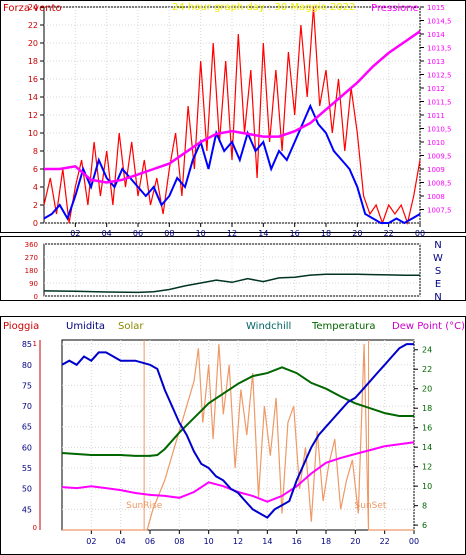 This screenshot has width=466, height=555. What do you see at coordinates (326, 541) in the screenshot?
I see `panel3-x-tick-label: 18` at bounding box center [326, 541].